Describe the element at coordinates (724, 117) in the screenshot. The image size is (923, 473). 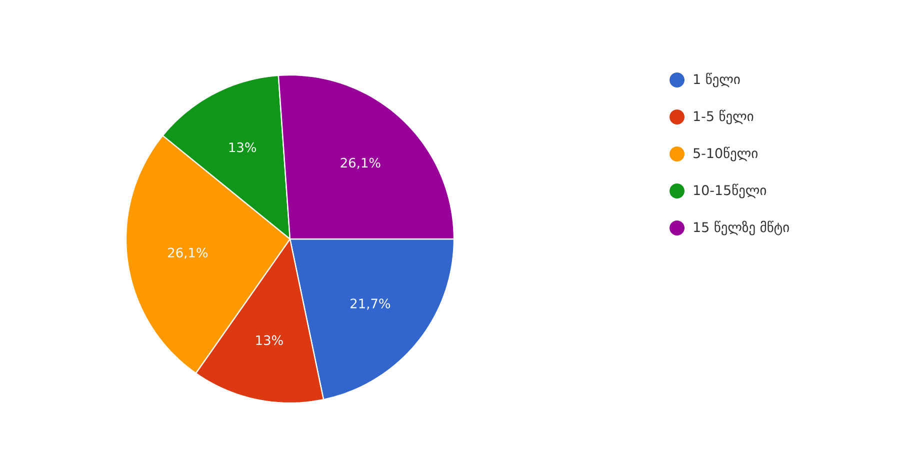
I see `legend-label: 1-5 წელი` at that location.